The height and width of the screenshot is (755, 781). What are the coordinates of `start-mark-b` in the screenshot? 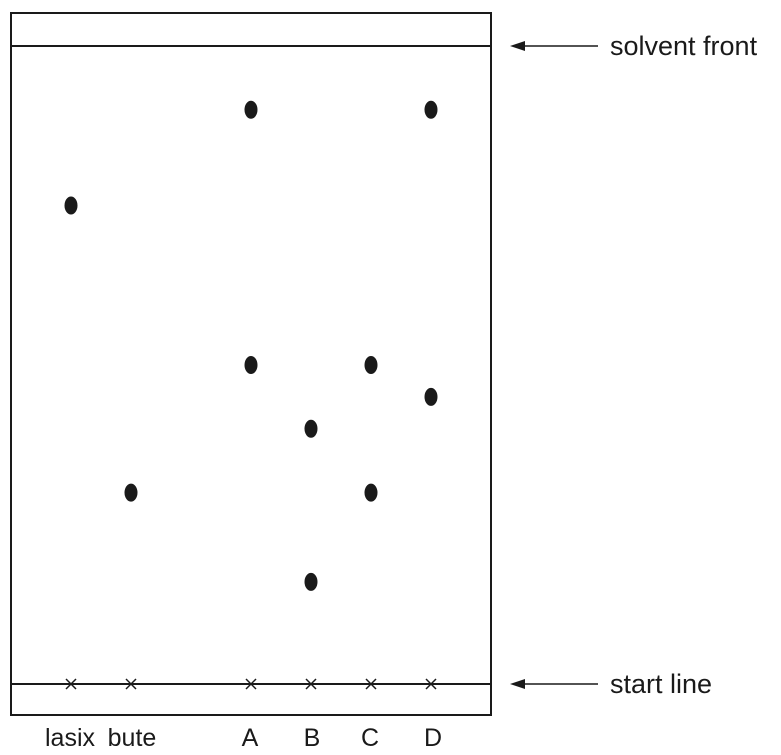 It's located at (311, 684).